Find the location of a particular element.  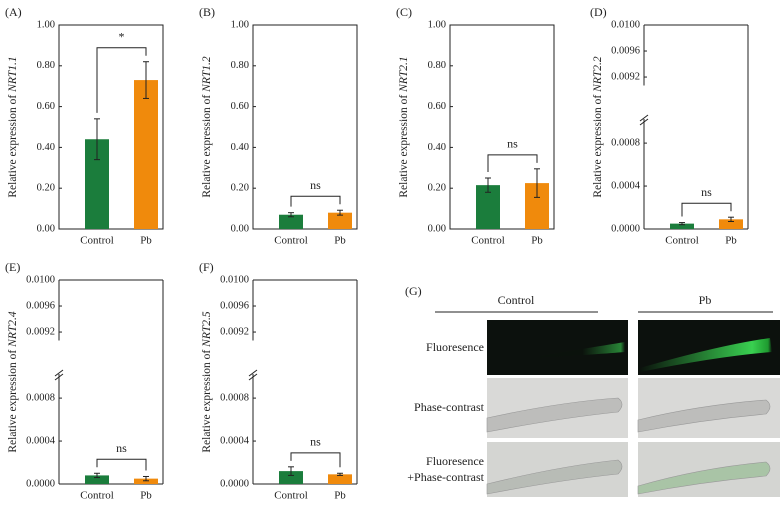

y-axis-title: Relative expression of NRT2.2 is located at coordinates (598, 127).